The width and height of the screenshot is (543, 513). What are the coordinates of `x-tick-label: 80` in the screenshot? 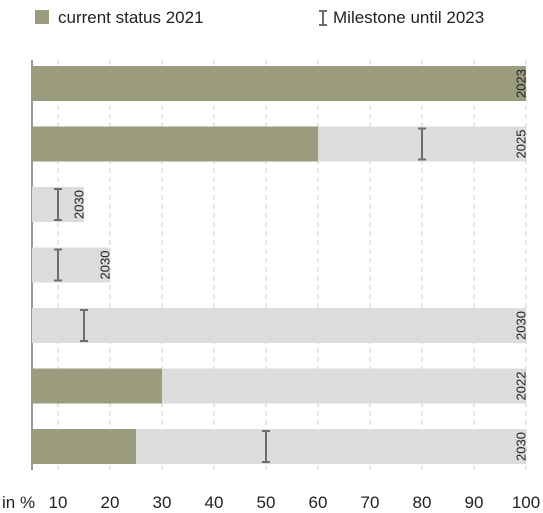 It's located at (422, 502).